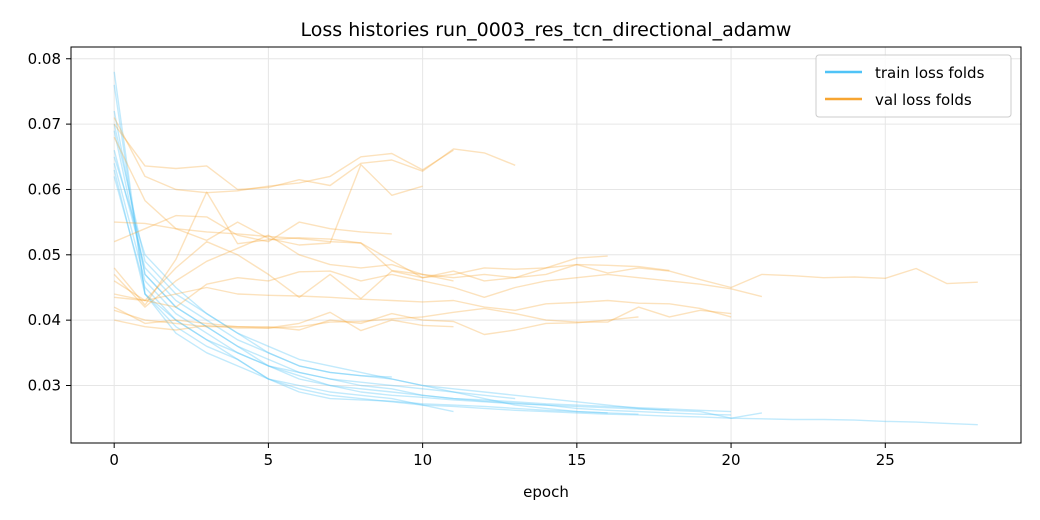  Describe the element at coordinates (44, 255) in the screenshot. I see `y-tick-label: 0.05` at that location.